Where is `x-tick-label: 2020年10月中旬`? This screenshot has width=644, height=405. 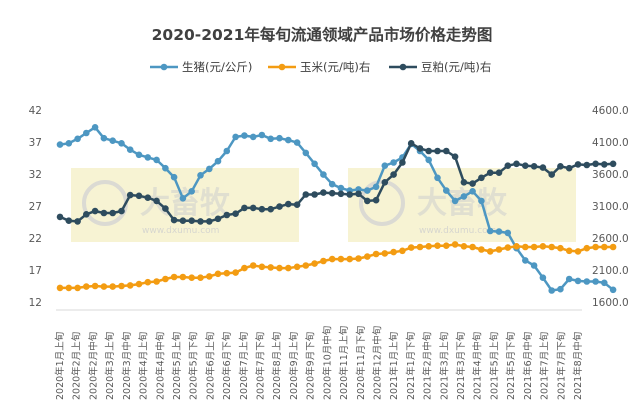
x-tick-label: 2020年10月中旬 is located at coordinates (327, 363).